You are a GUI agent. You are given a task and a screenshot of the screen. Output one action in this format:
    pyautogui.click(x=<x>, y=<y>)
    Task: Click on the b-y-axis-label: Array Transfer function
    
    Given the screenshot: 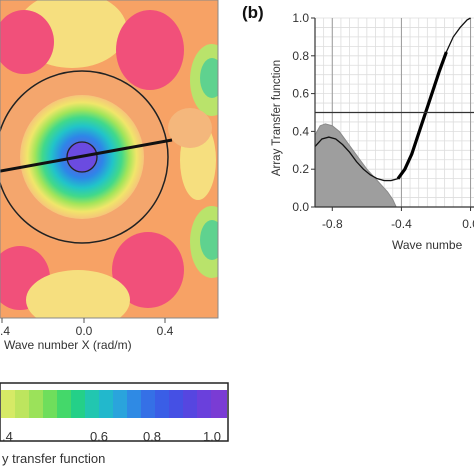 What is the action you would take?
    pyautogui.click(x=277, y=118)
    